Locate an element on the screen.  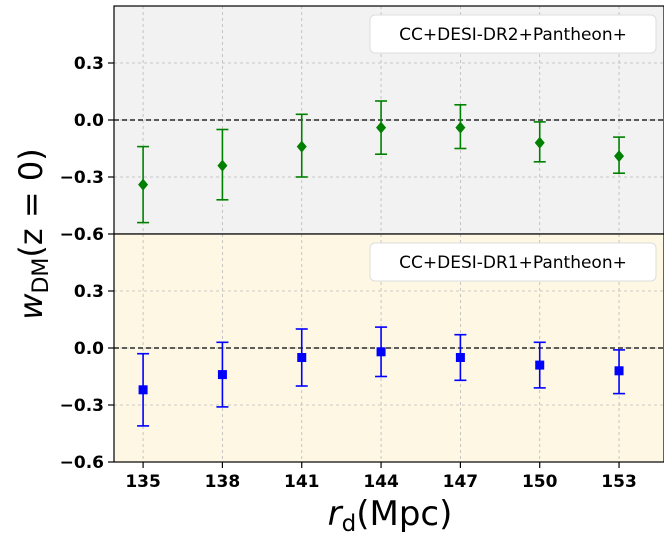
panel-annotation: CC+DESI-DR2+Pantheon+ is located at coordinates (513, 34).